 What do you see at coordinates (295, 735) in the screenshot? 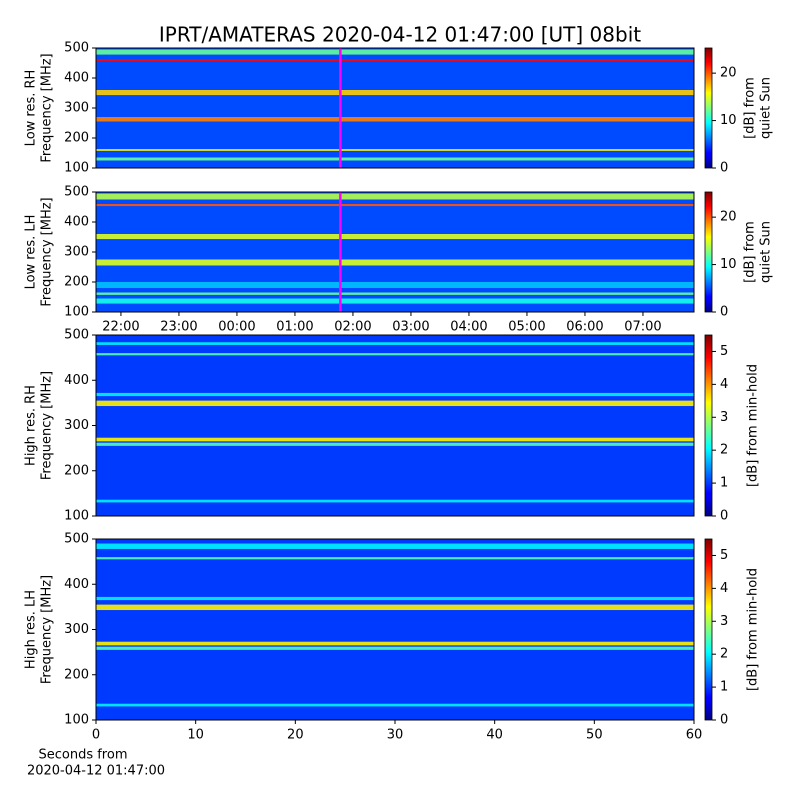
I see `x-tick-label: 20` at bounding box center [295, 735].